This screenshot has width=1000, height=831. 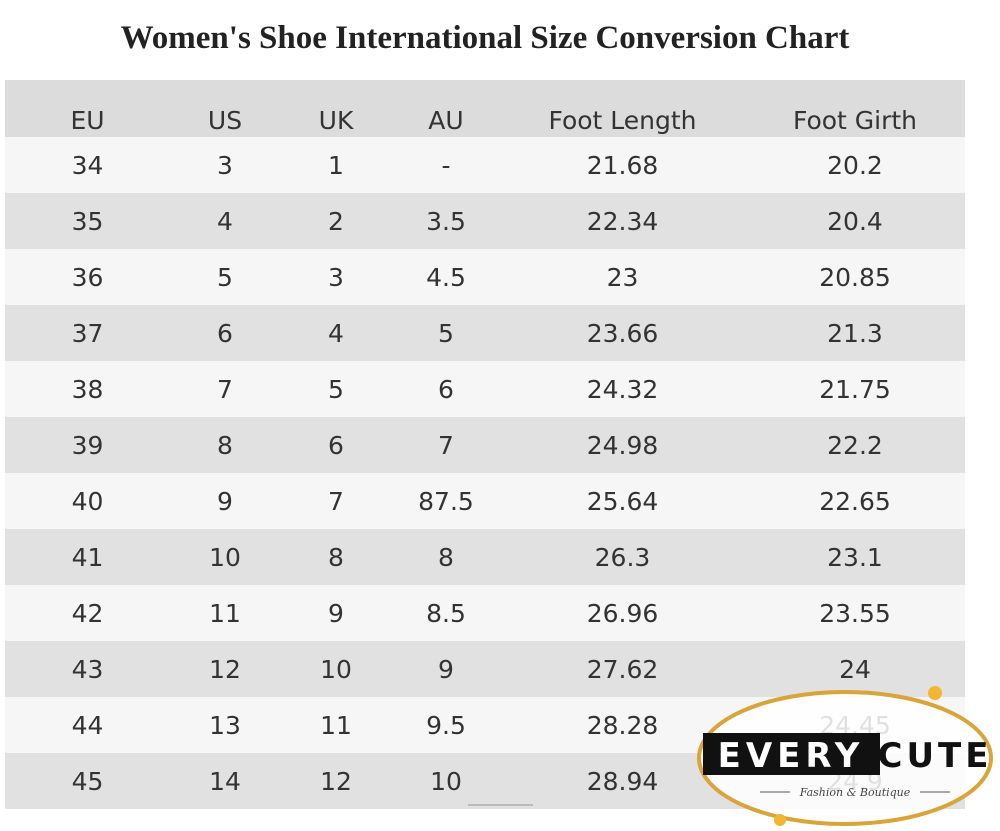 I want to click on cell: 23.1, so click(x=855, y=557).